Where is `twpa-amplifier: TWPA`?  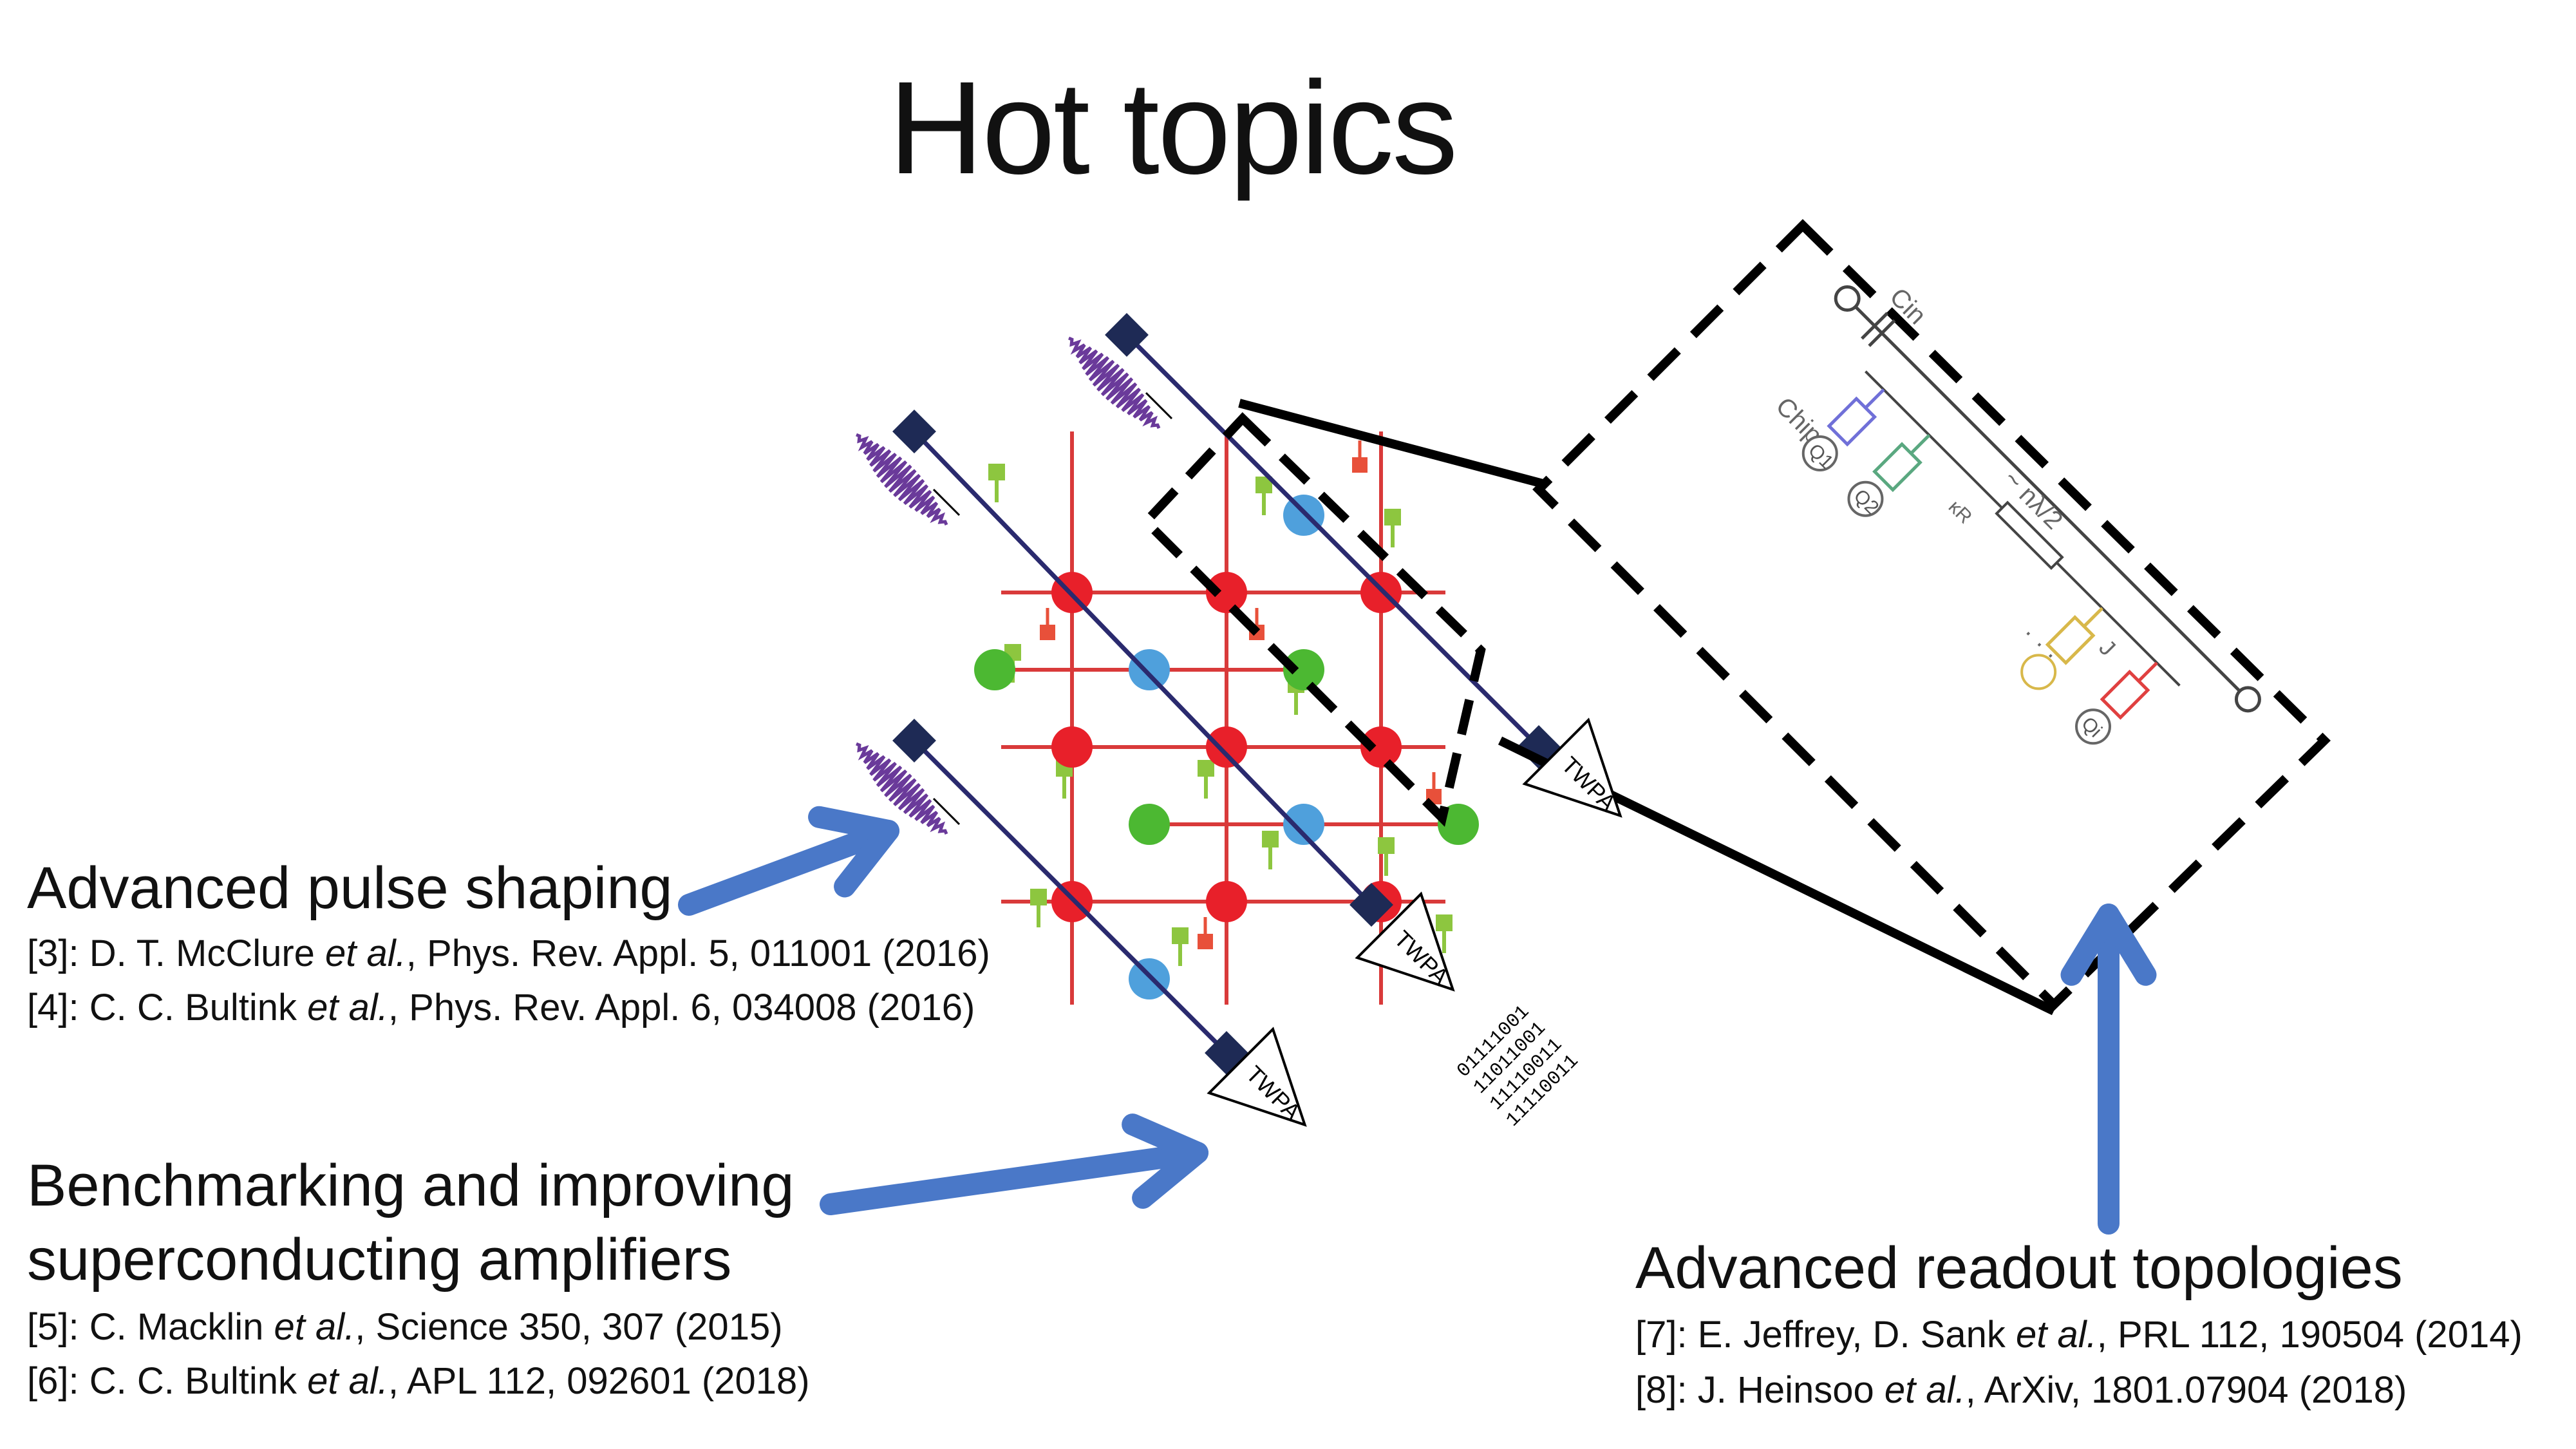
twpa-amplifier: TWPA is located at coordinates (1257, 1077).